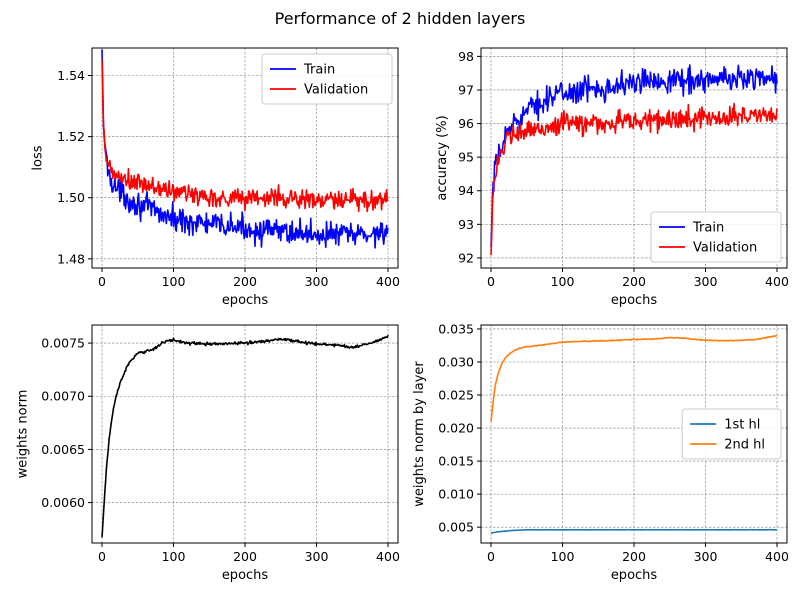 The image size is (800, 600). I want to click on y-tick-label: 0.0070, so click(63, 396).